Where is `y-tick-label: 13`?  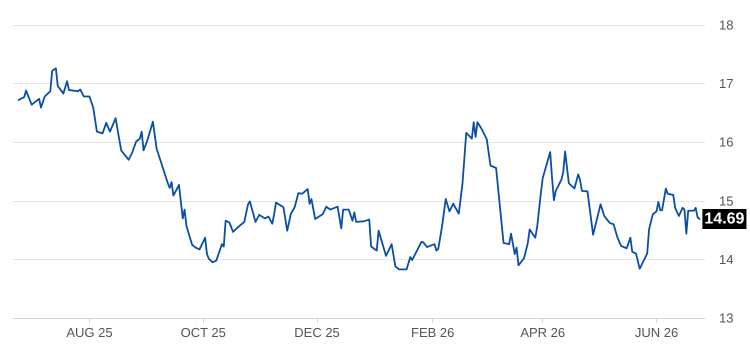 y-tick-label: 13 is located at coordinates (726, 318).